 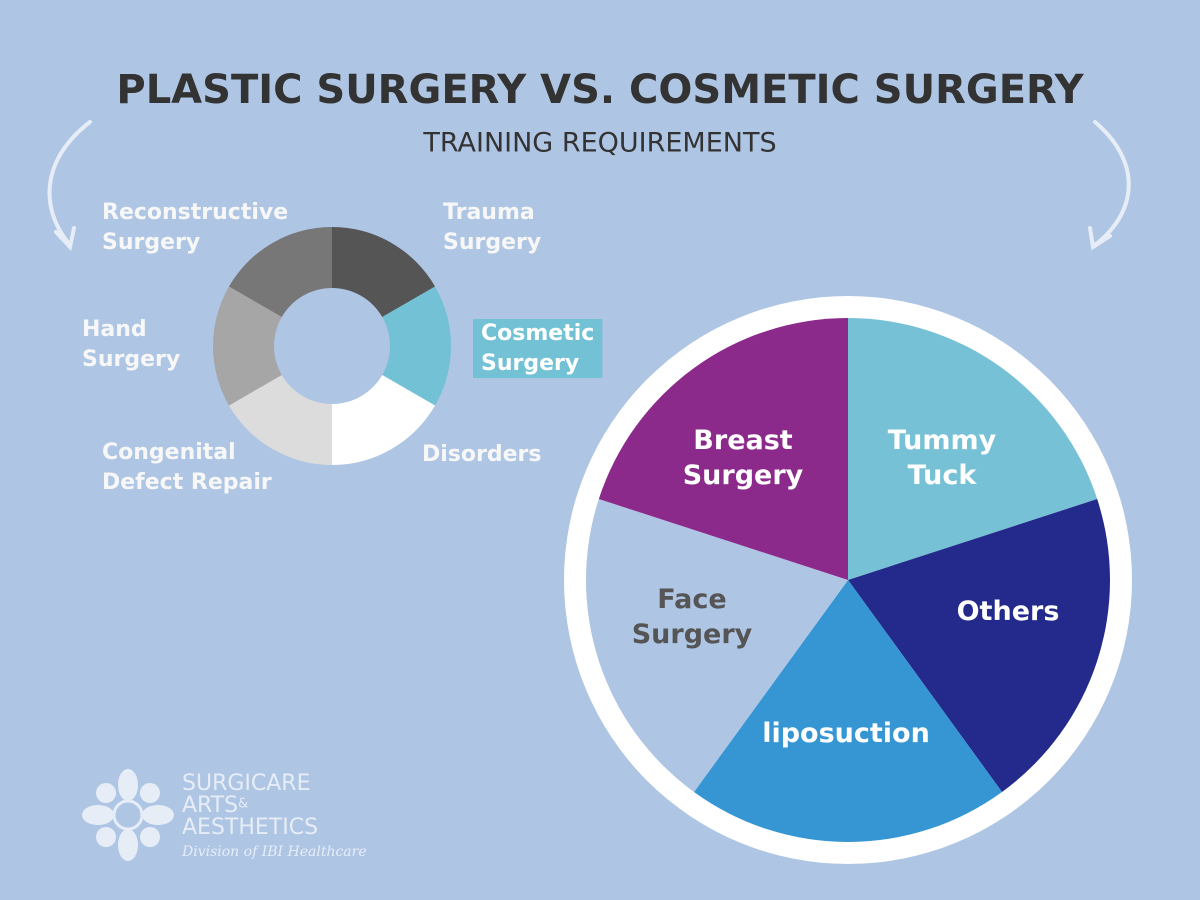 I want to click on segment-label: Reconstructive Surgery, so click(x=195, y=227).